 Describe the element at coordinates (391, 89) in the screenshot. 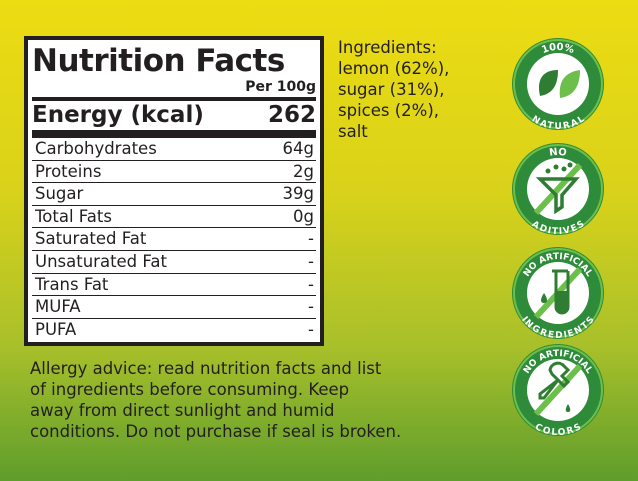

I see `ingredient-line: sugar (31%),` at that location.